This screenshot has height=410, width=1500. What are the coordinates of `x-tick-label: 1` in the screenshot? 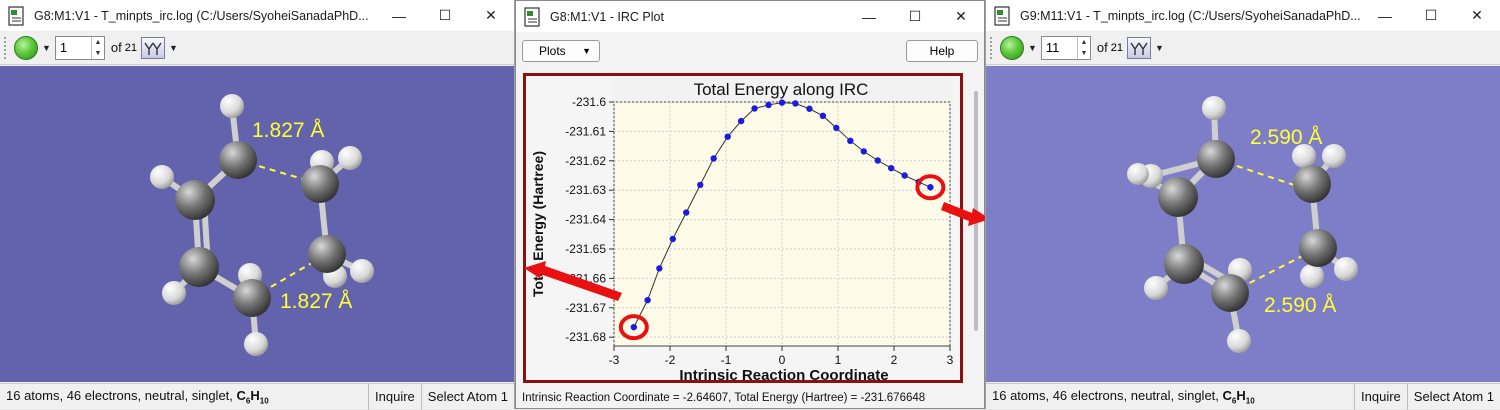 It's located at (838, 360).